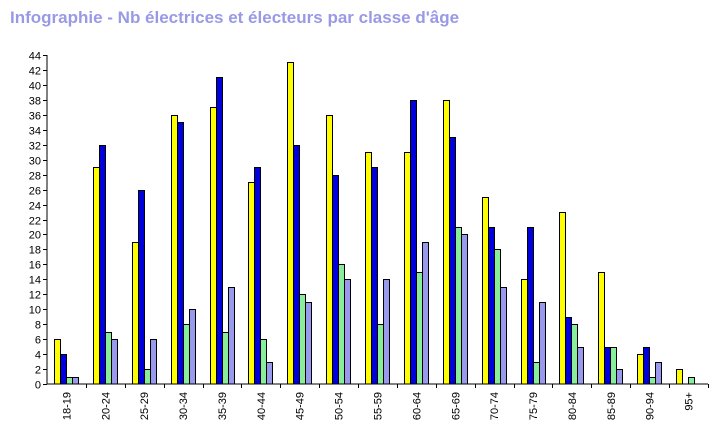 The image size is (728, 426). Describe the element at coordinates (35, 57) in the screenshot. I see `y-tick-label: 44` at that location.